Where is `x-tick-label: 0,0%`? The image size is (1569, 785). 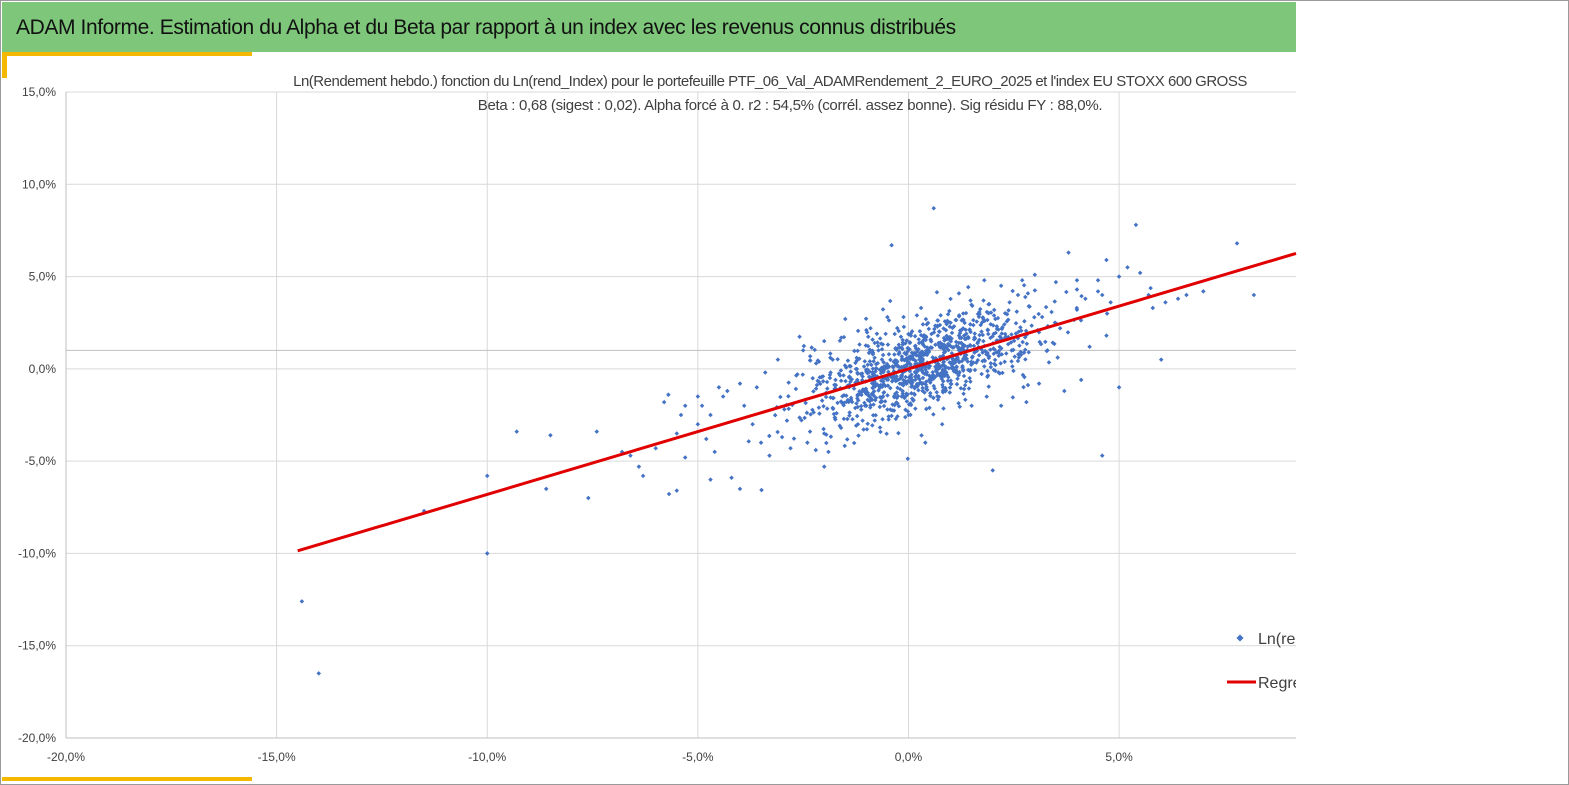
x-tick-label: 0,0% is located at coordinates (909, 757).